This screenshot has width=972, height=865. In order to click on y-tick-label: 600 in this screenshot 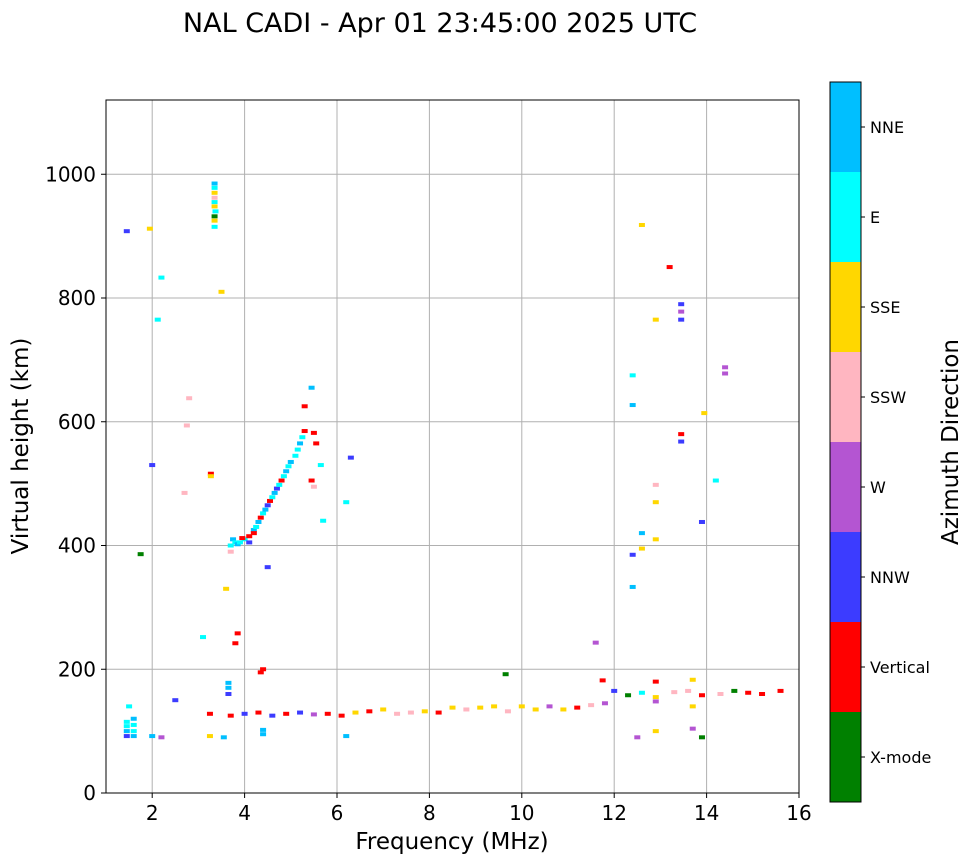, I will do `click(77, 422)`.